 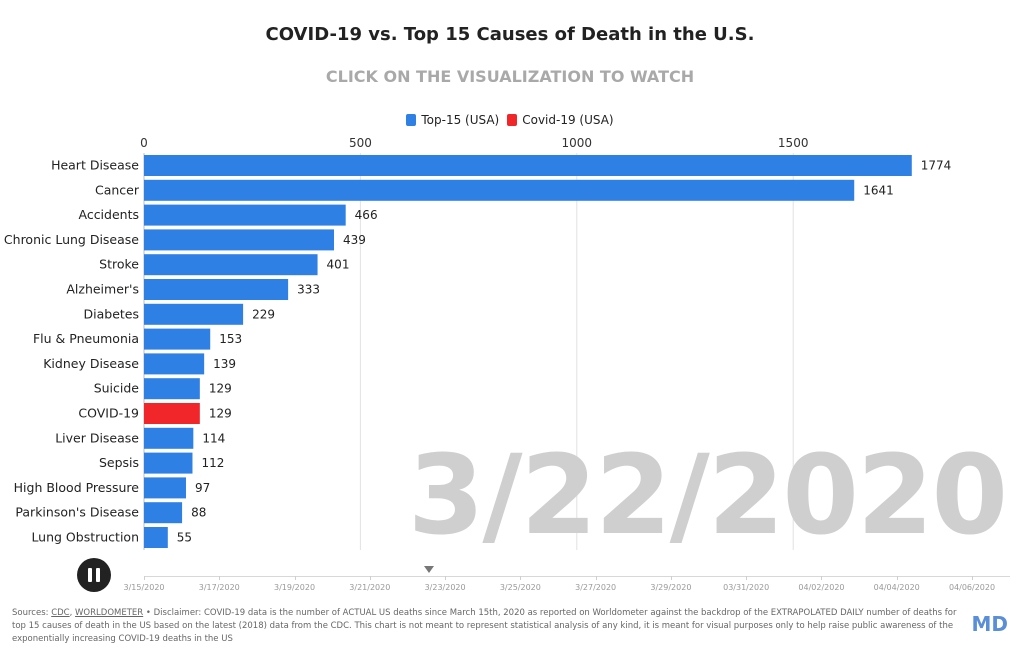 I want to click on timeline-tick-label: 3/29/2020, so click(x=671, y=587).